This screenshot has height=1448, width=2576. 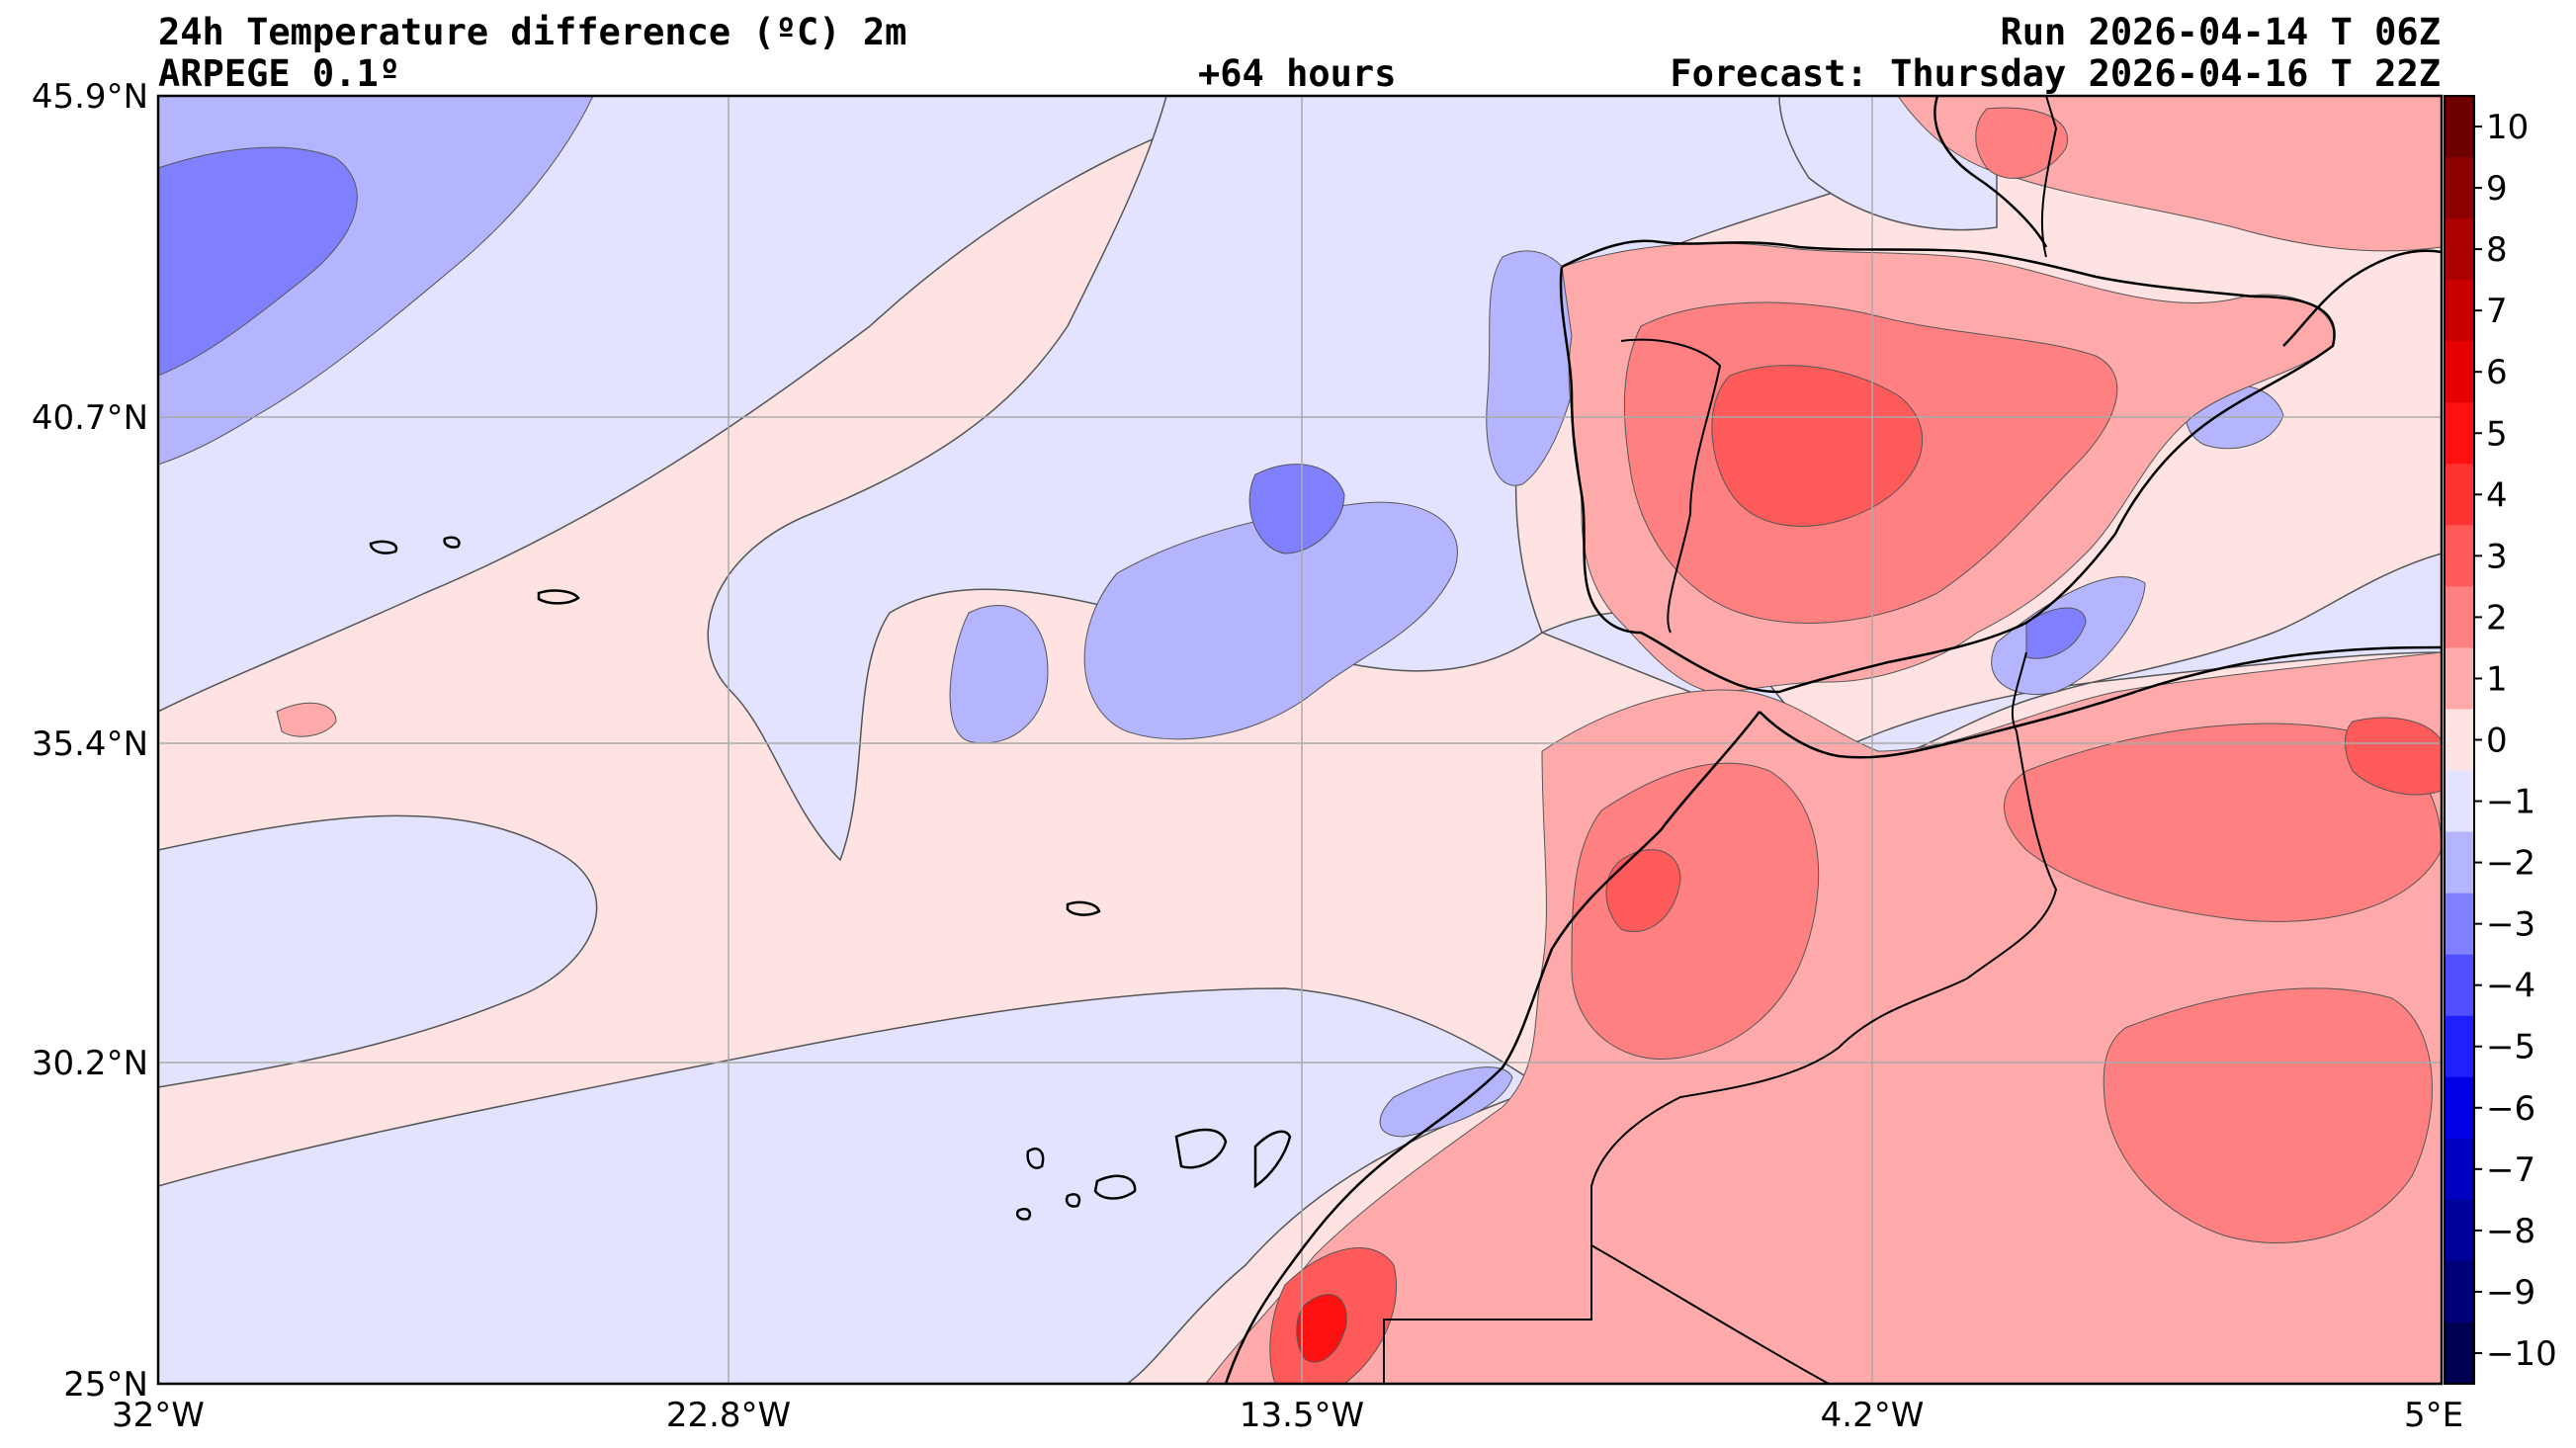 I want to click on colorbar-label: 6, so click(x=2497, y=372).